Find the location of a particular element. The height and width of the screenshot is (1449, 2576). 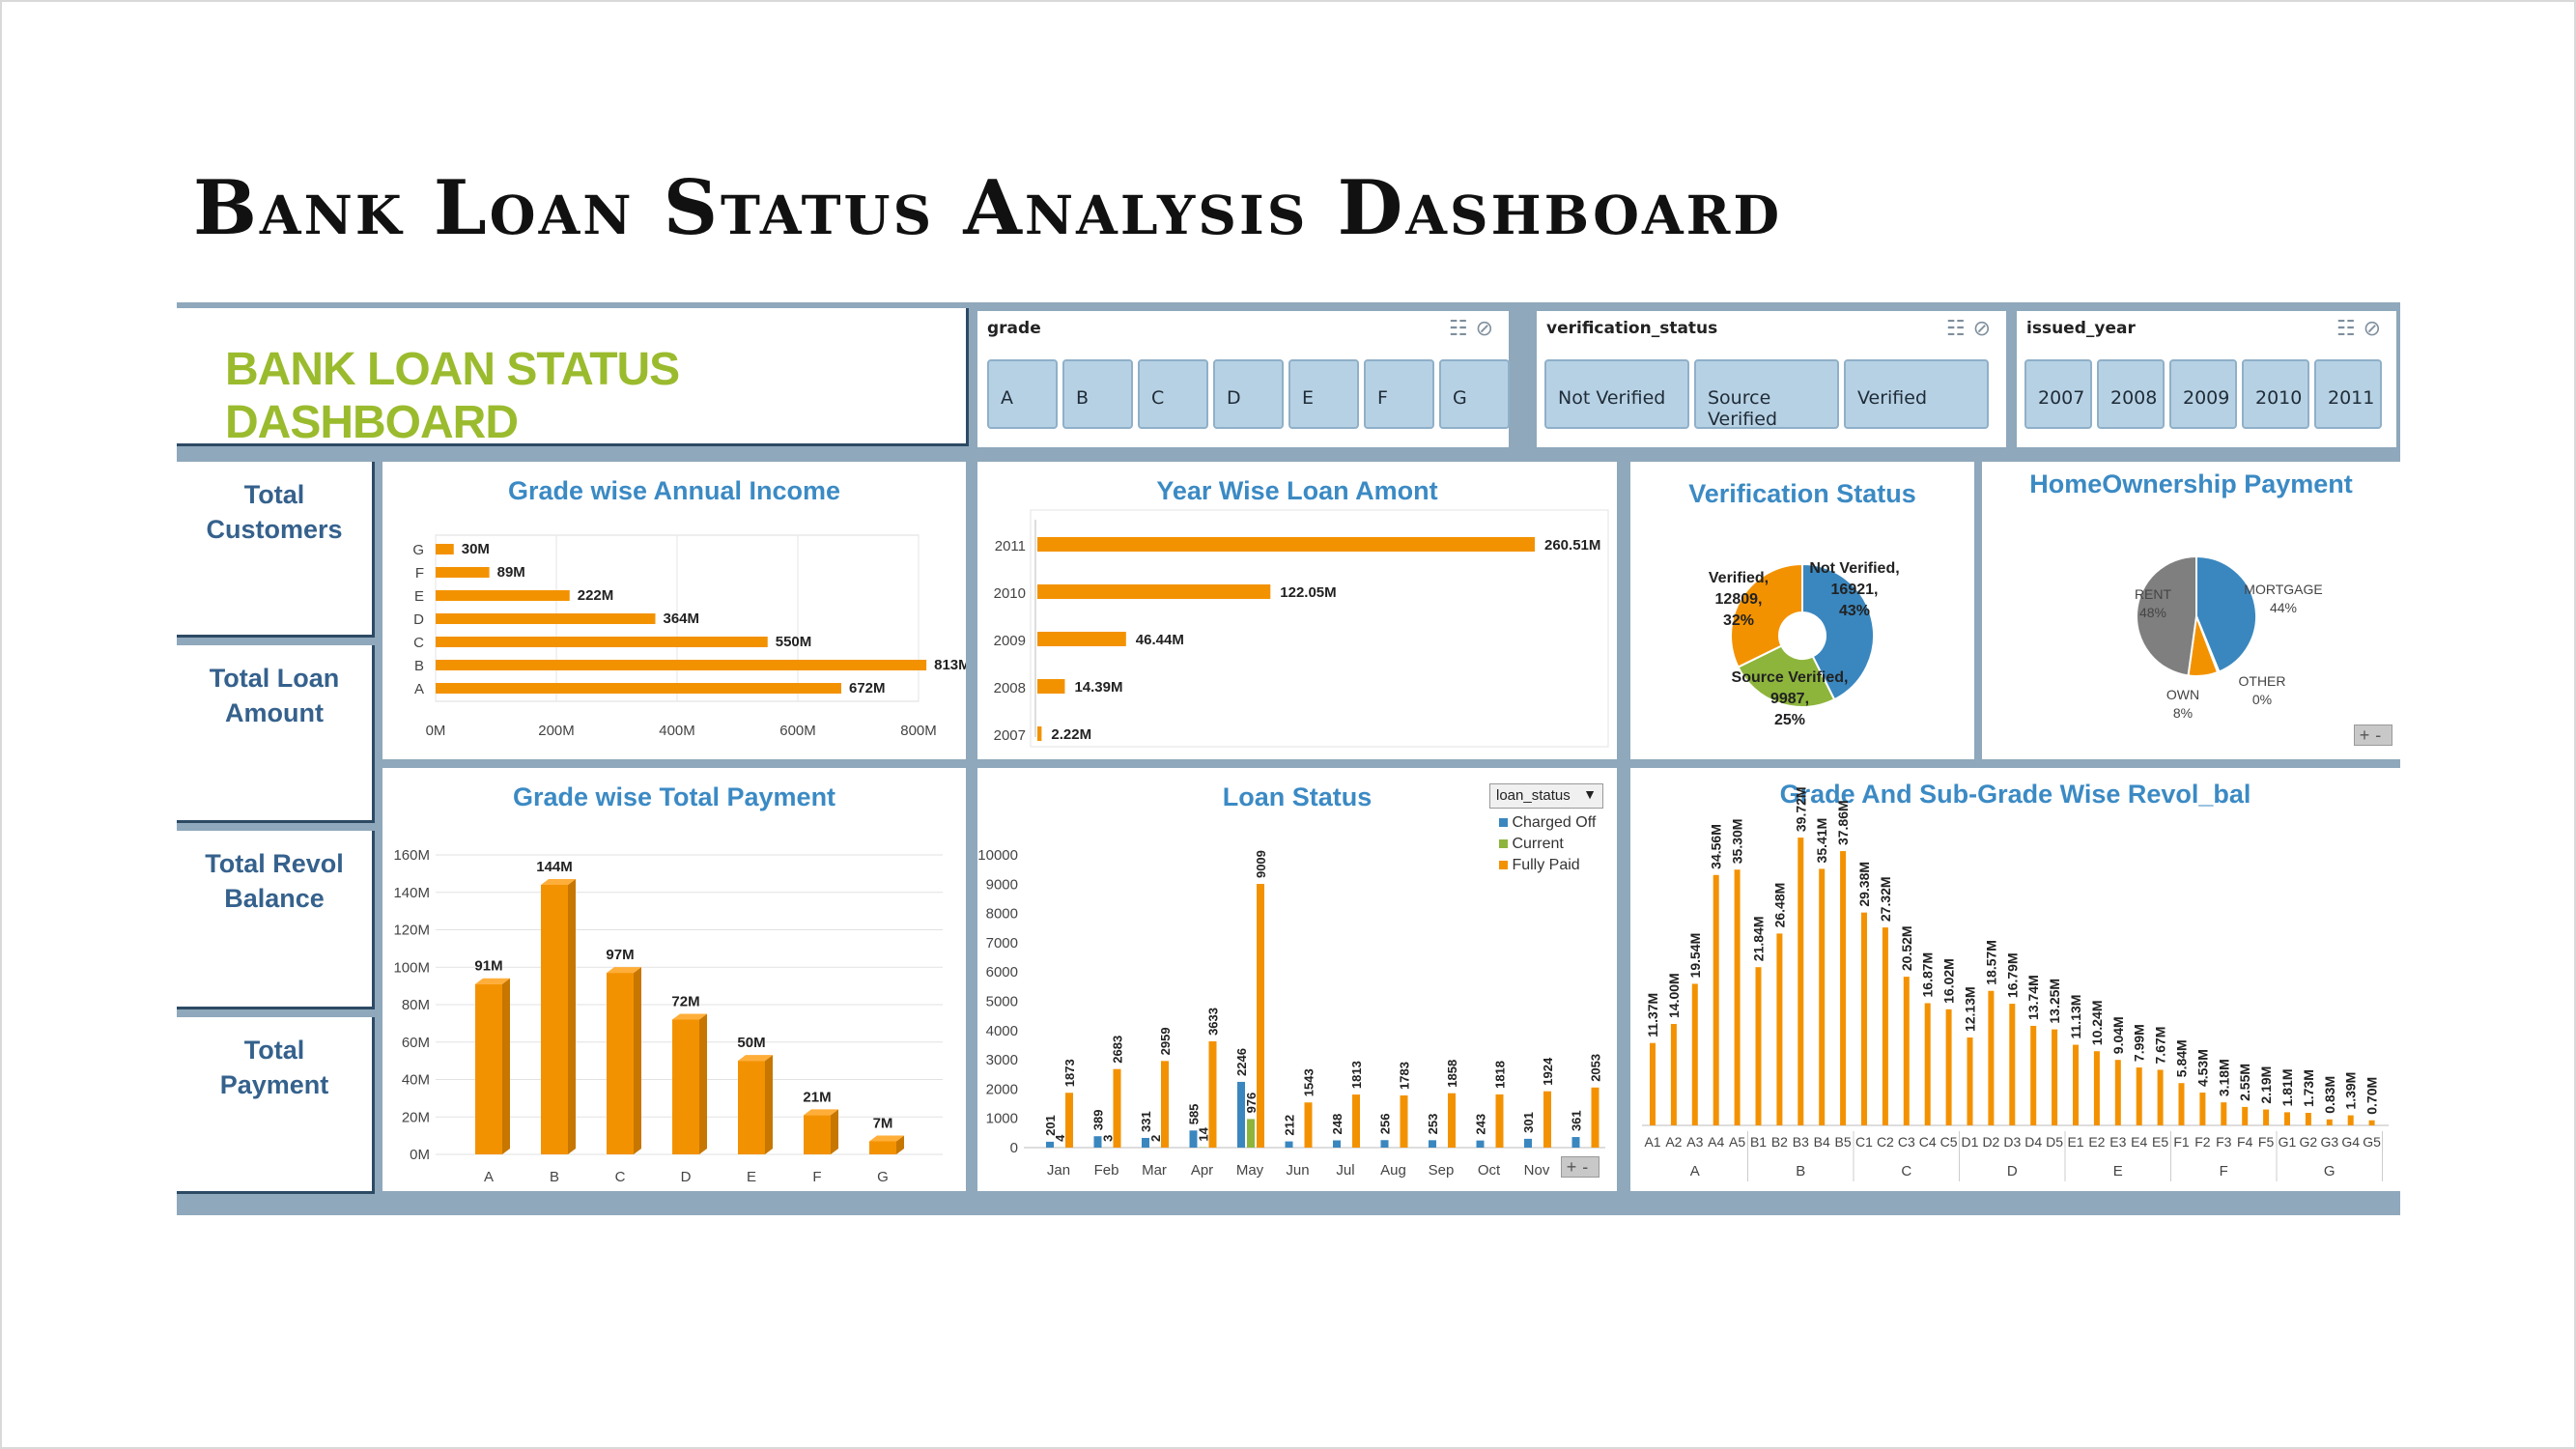

slicer-button-2011: 2011 is located at coordinates (2348, 394).